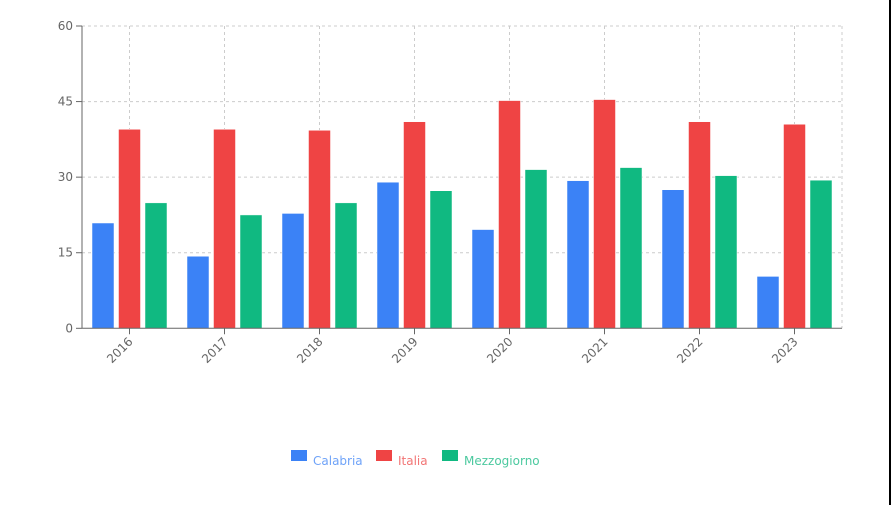 This screenshot has width=891, height=505. What do you see at coordinates (388, 255) in the screenshot?
I see `bar-calabria-2019` at bounding box center [388, 255].